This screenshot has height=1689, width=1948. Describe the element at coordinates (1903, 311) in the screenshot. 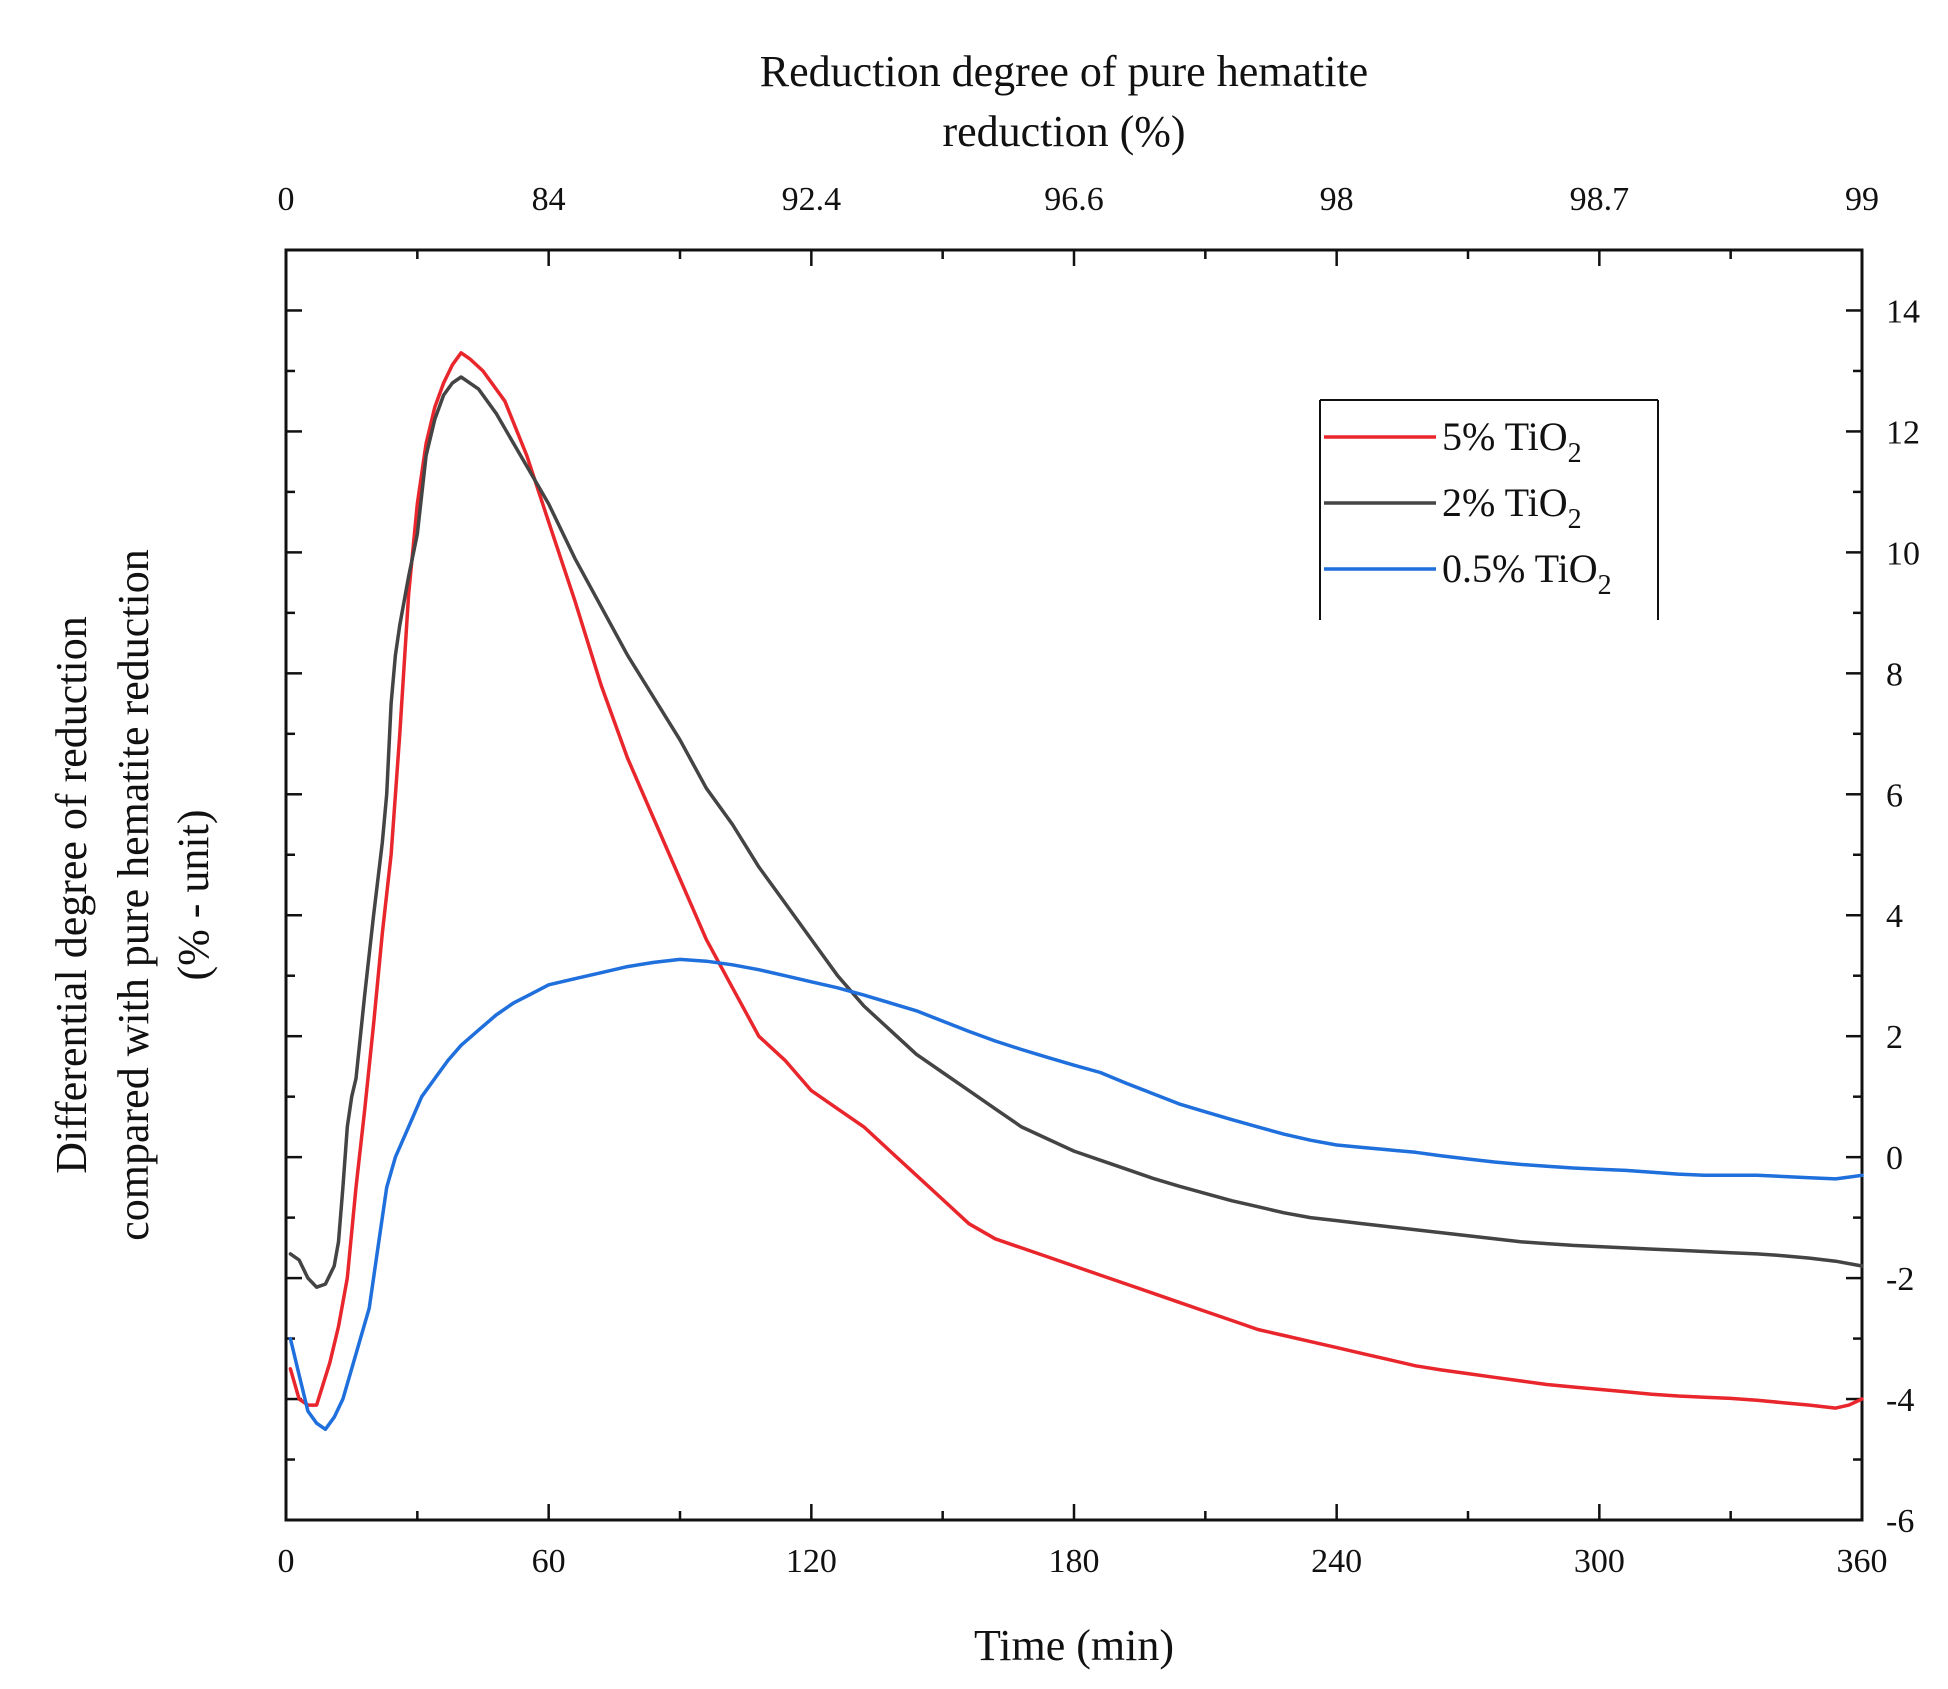

I see `y-tick-label: 14` at that location.